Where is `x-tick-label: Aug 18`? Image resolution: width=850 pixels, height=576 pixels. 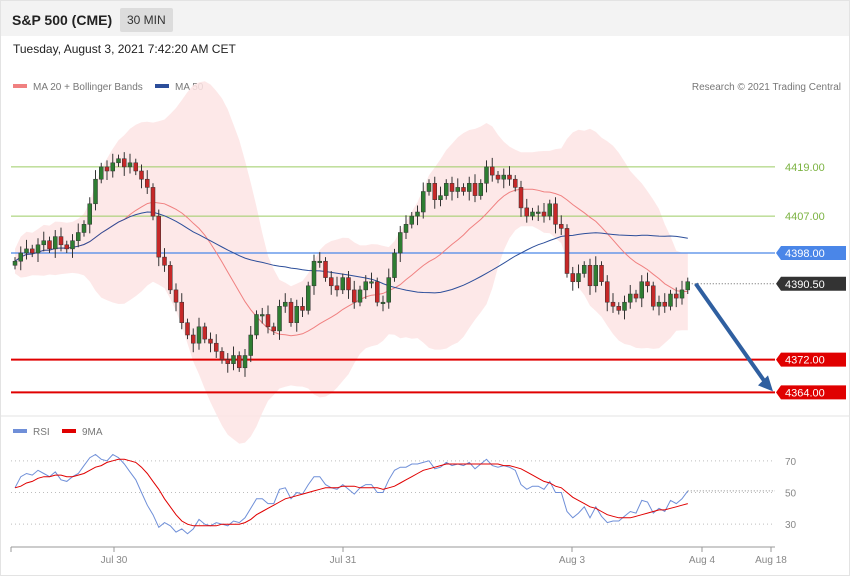 x-tick-label: Aug 18 is located at coordinates (771, 560).